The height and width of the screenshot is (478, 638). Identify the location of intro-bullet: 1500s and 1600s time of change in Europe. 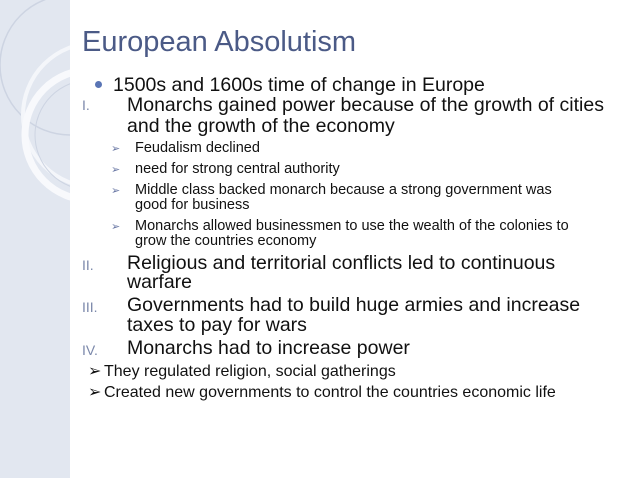
(299, 85).